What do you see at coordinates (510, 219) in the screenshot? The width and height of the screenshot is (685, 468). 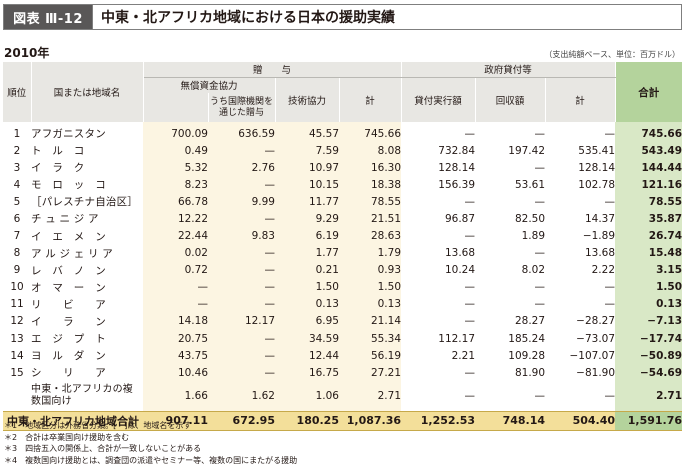 I see `cell-recovery: 82.50` at bounding box center [510, 219].